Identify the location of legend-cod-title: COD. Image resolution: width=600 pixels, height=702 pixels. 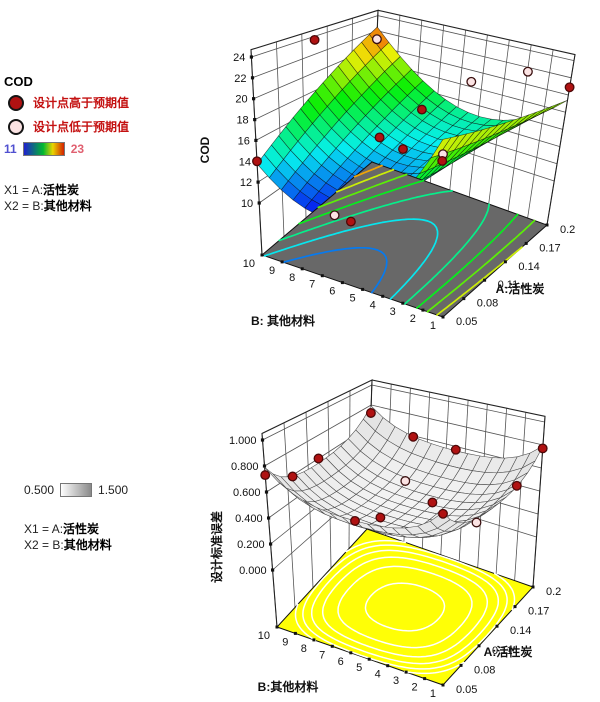
(18, 81).